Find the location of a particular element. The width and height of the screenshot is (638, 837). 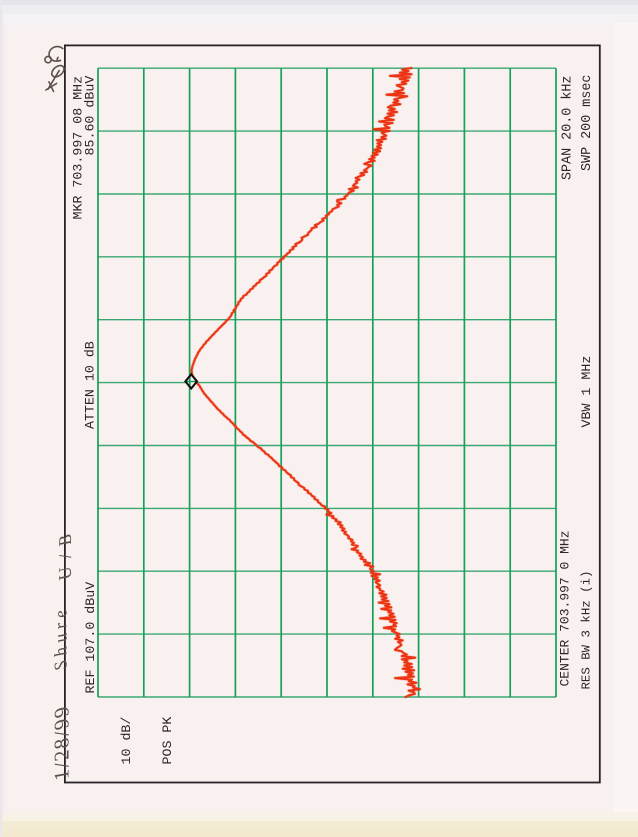

svg-text: CENTER 703.997 0 MHz is located at coordinates (565, 608).